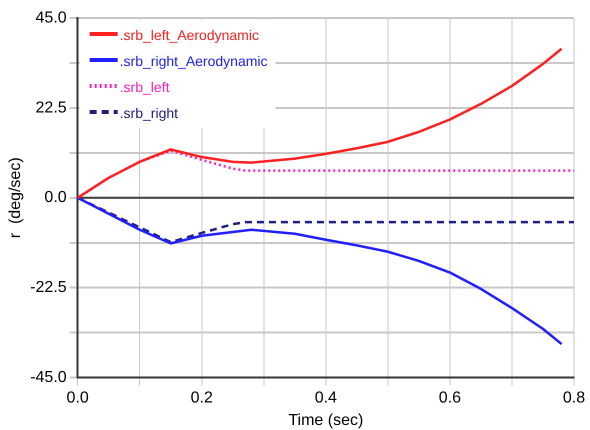 The width and height of the screenshot is (590, 430). Describe the element at coordinates (51, 107) in the screenshot. I see `y-tick-label: 22.5` at that location.